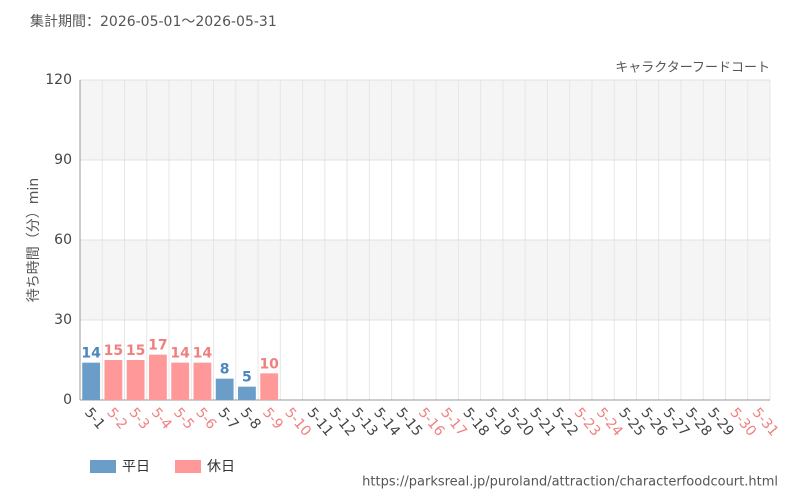 The height and width of the screenshot is (504, 800). What do you see at coordinates (205, 419) in the screenshot?
I see `x-tick-label: 5-6` at bounding box center [205, 419].